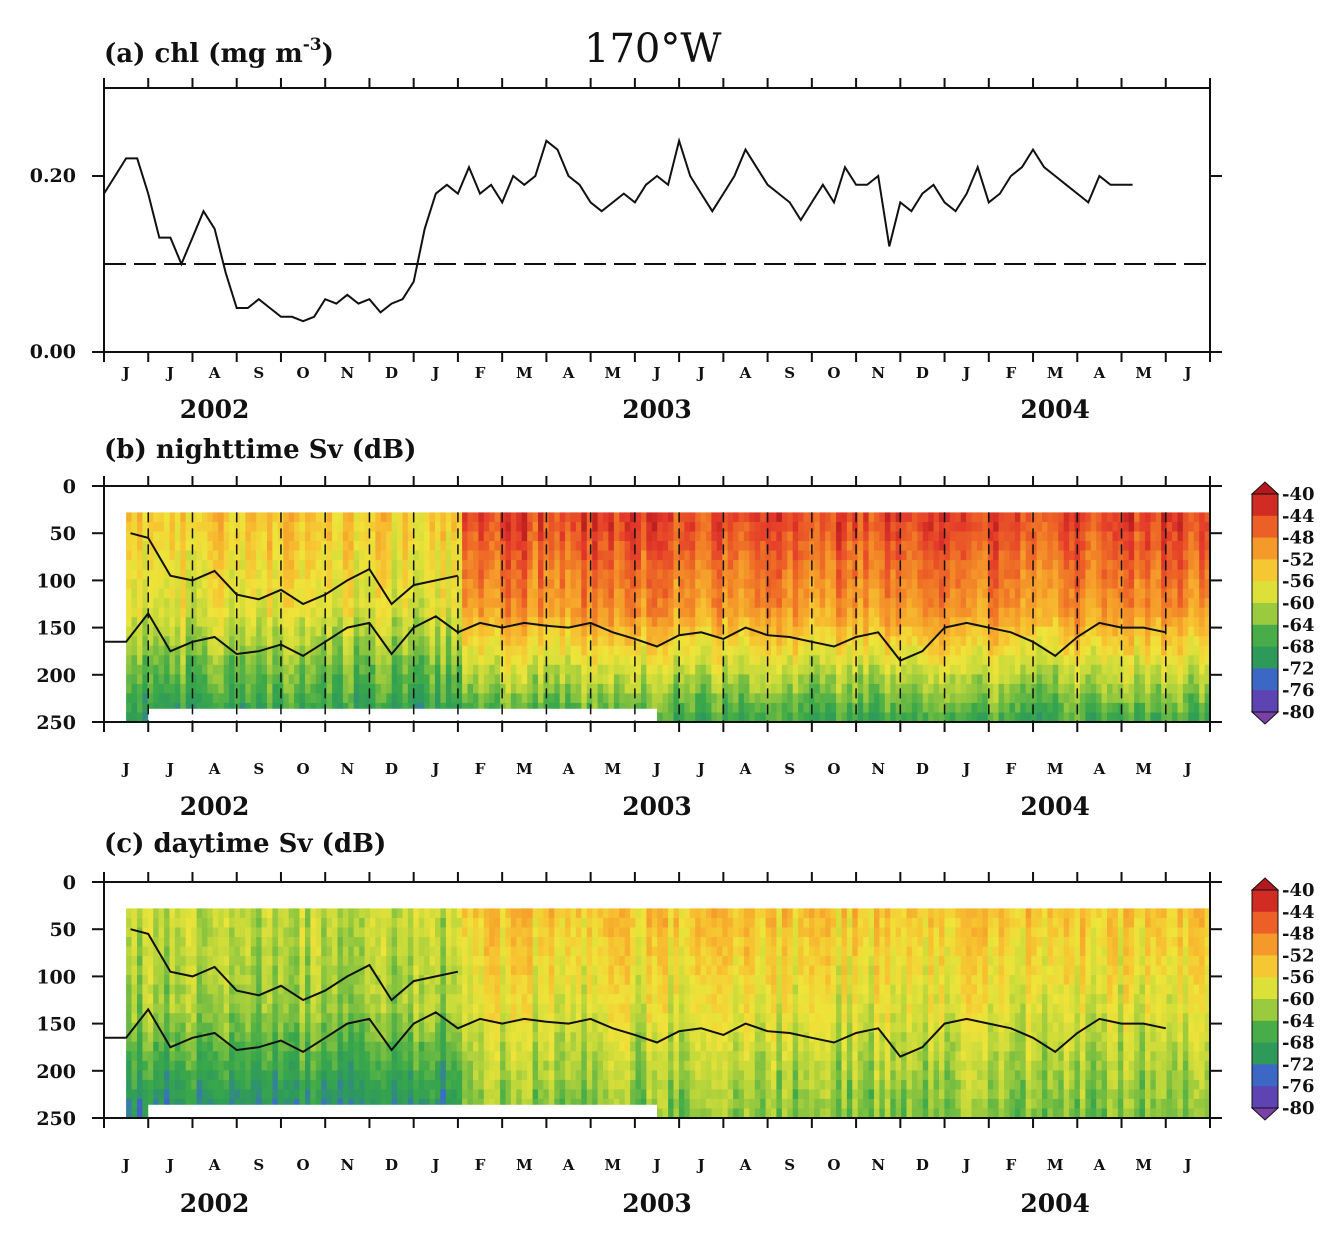  I want to click on panel-b-month-label: D, so click(391, 769).